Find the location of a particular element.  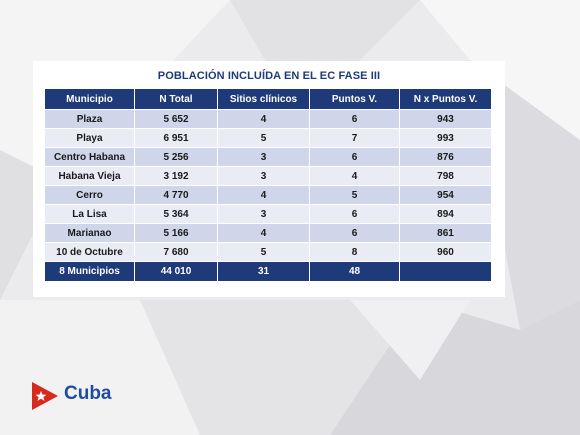

header-n-x-puntos-v: N x Puntos V. is located at coordinates (445, 99).